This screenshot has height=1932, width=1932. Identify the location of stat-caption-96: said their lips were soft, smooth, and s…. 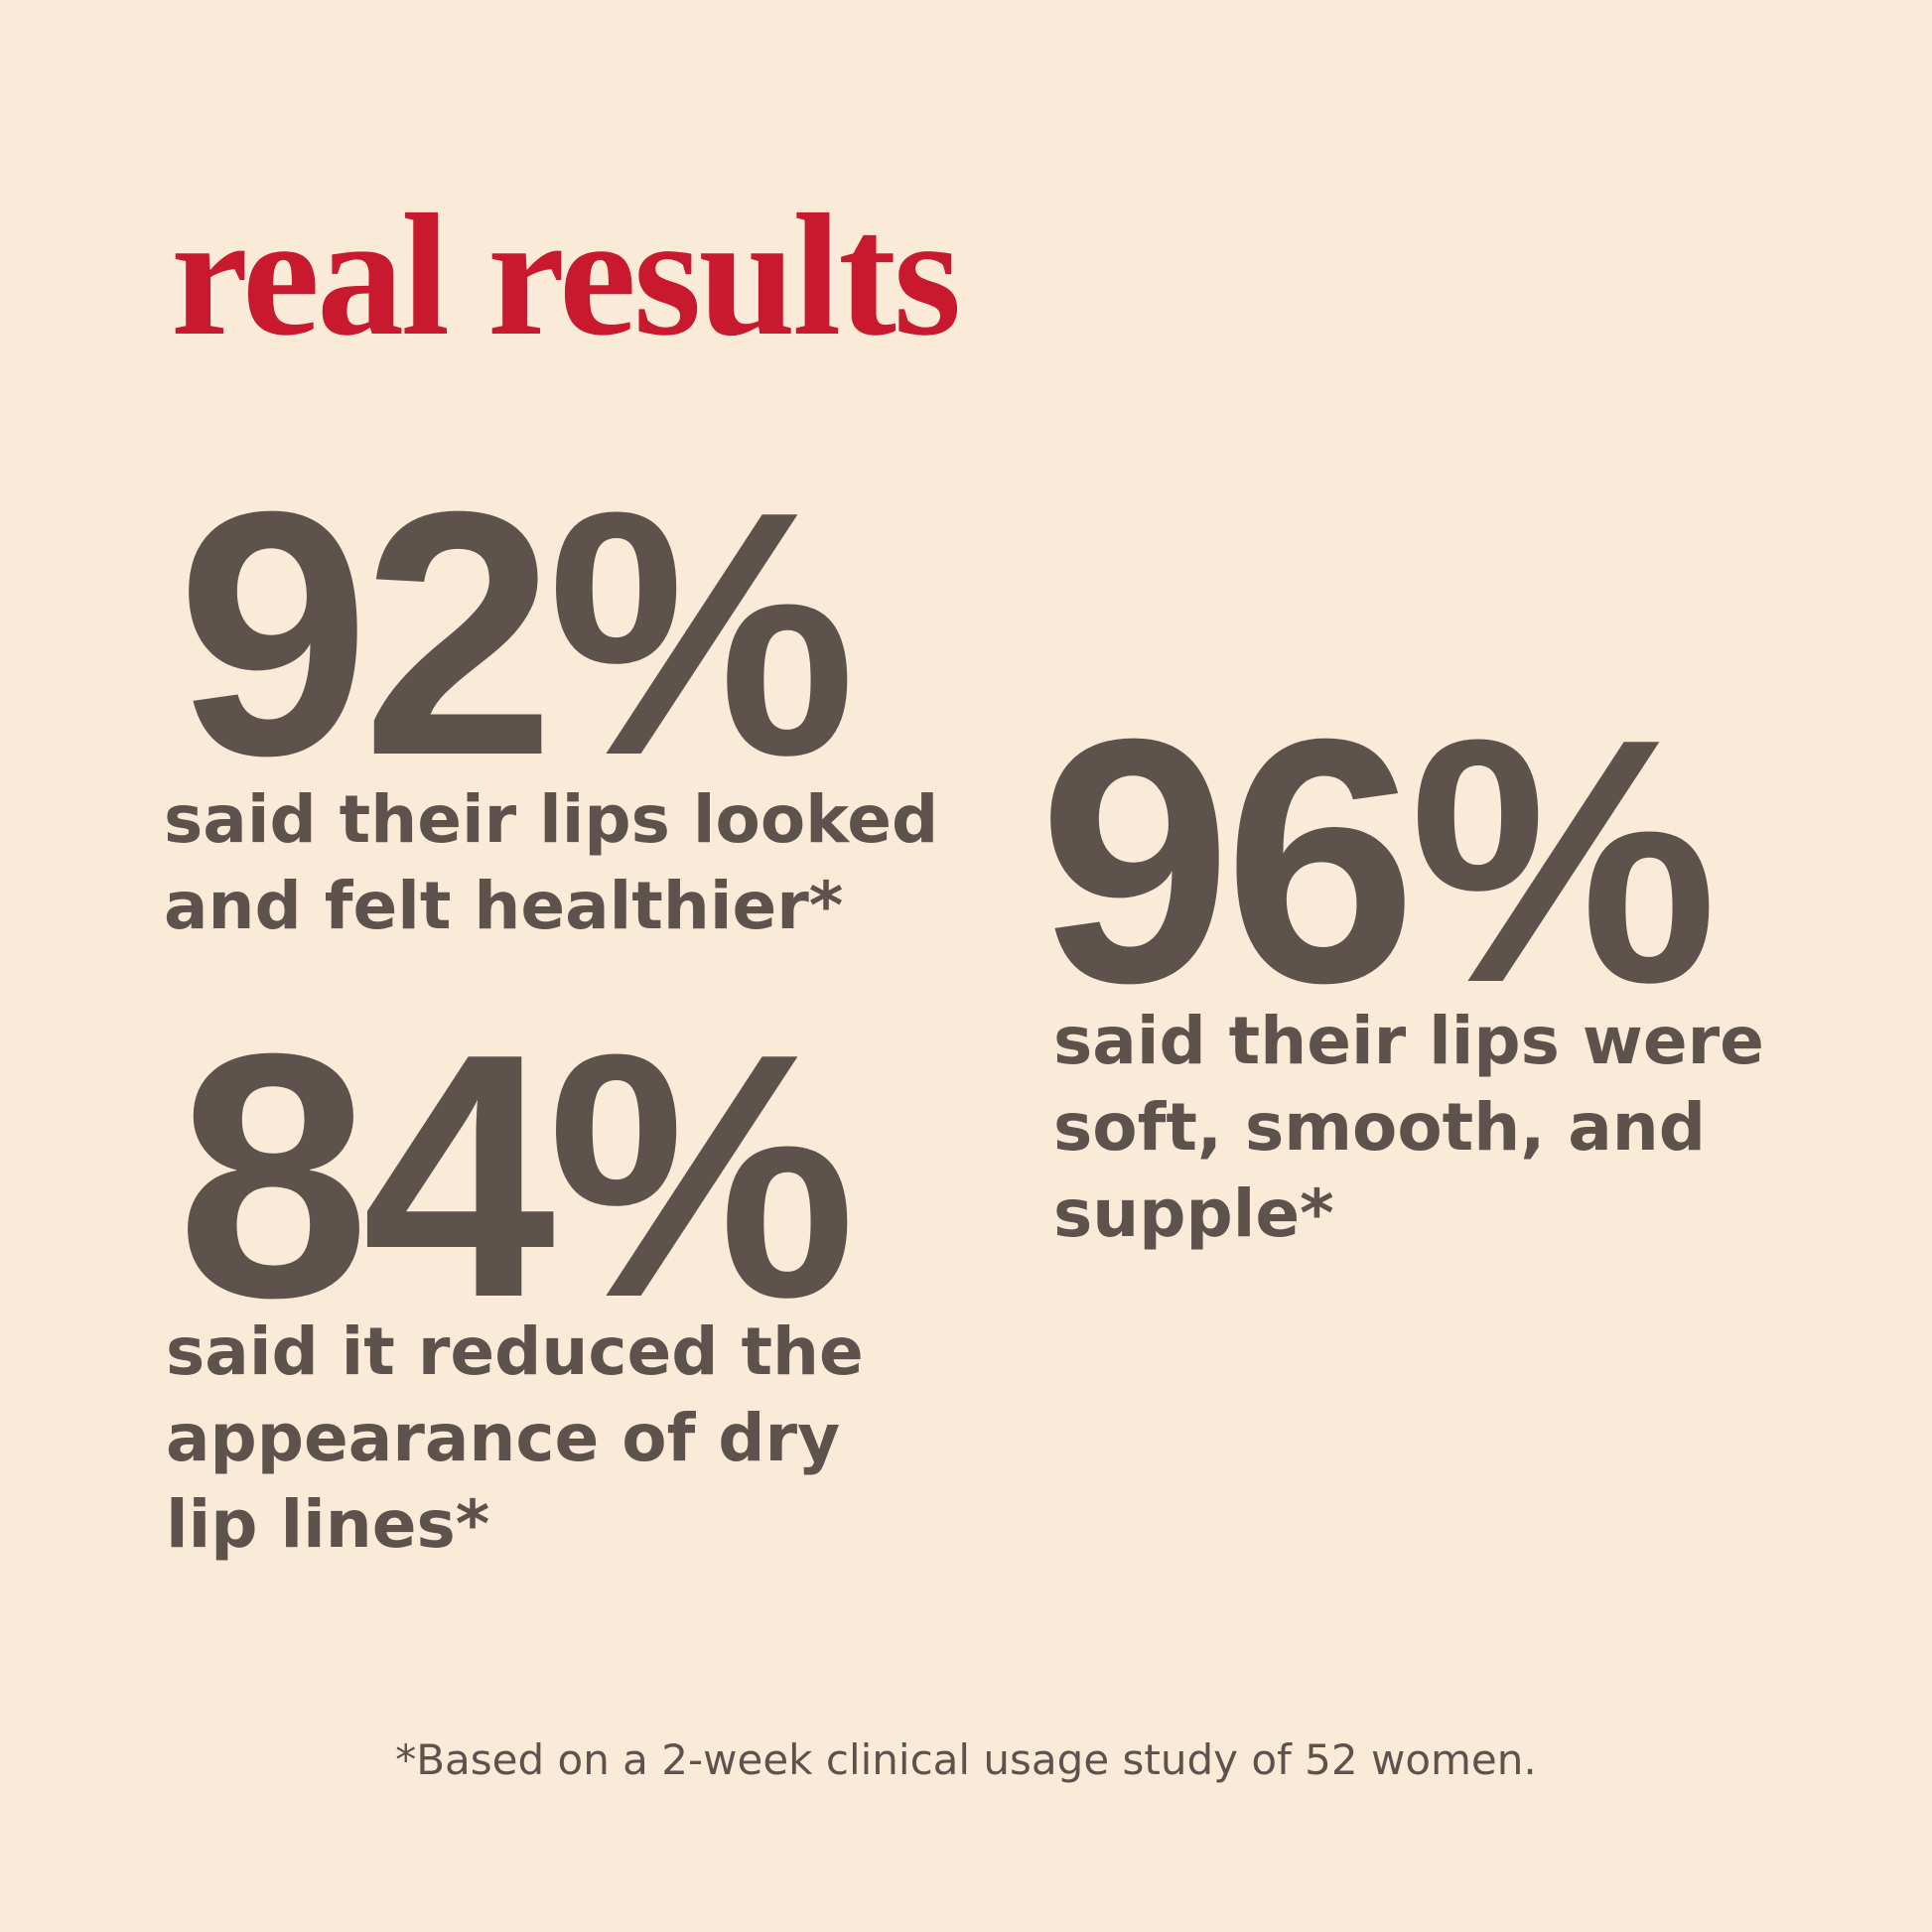
(1409, 1127).